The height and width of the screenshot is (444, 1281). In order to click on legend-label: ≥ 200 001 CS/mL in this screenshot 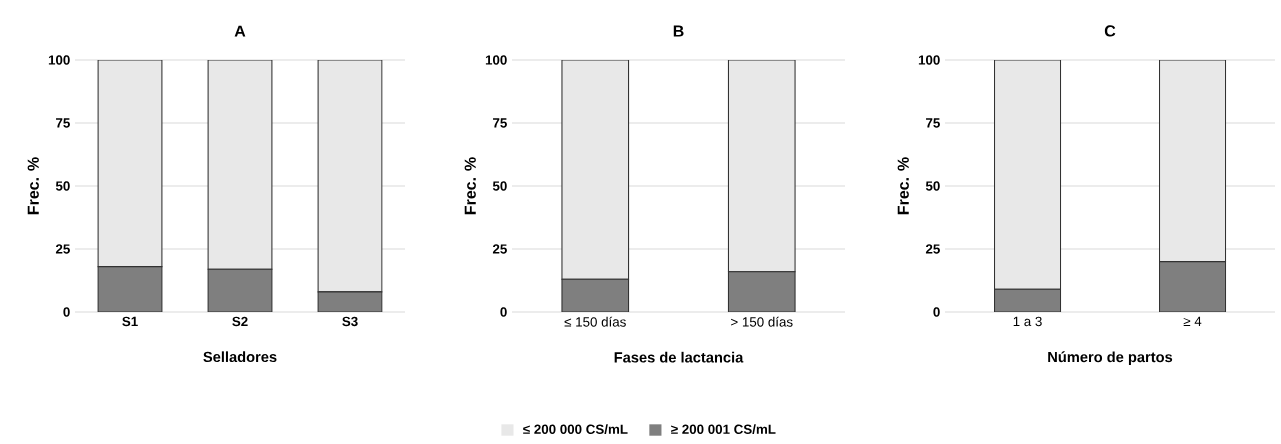, I will do `click(723, 429)`.